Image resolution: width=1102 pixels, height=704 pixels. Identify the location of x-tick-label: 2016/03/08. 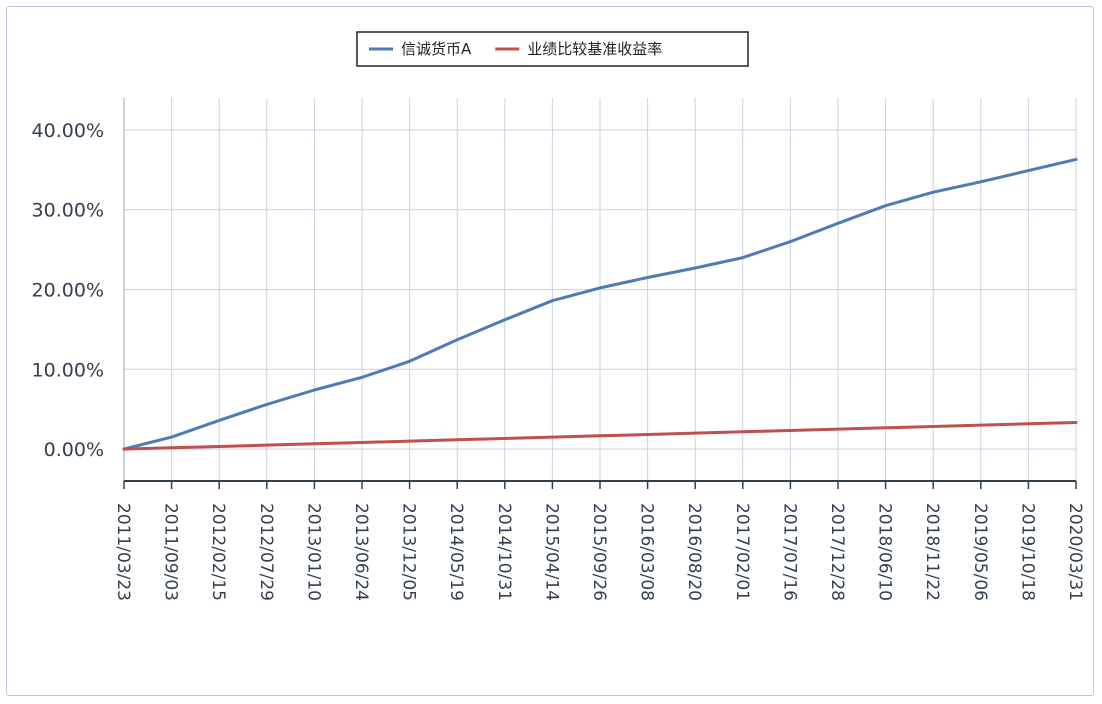
(647, 552).